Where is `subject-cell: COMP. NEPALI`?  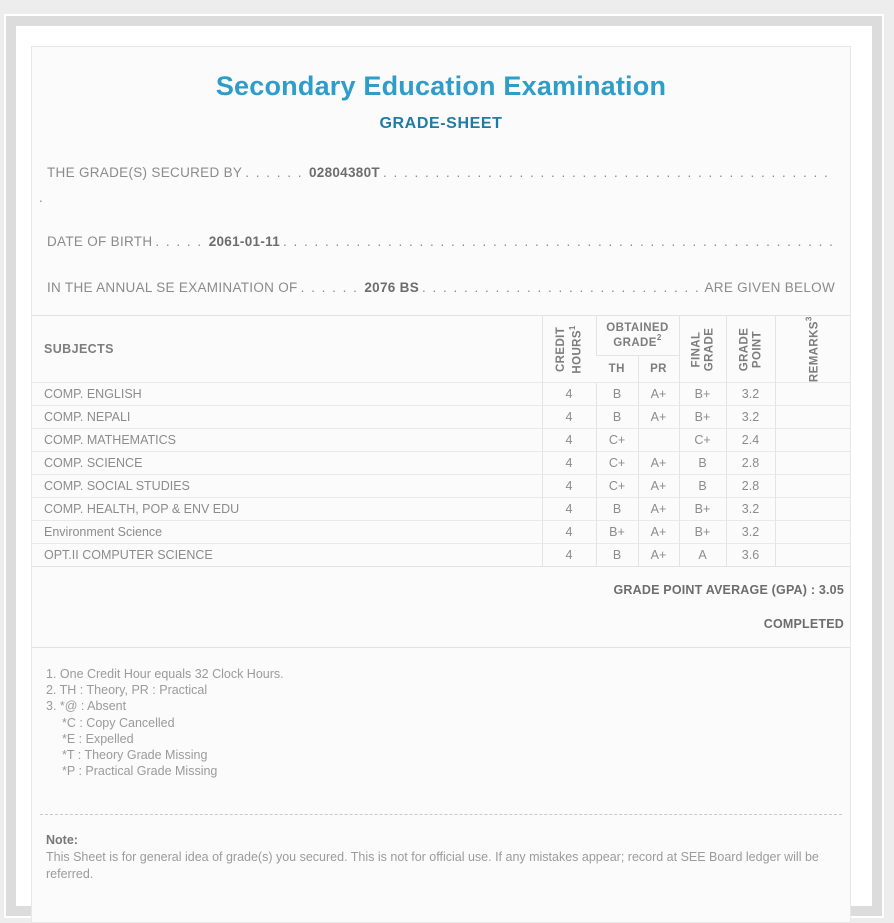 subject-cell: COMP. NEPALI is located at coordinates (287, 417).